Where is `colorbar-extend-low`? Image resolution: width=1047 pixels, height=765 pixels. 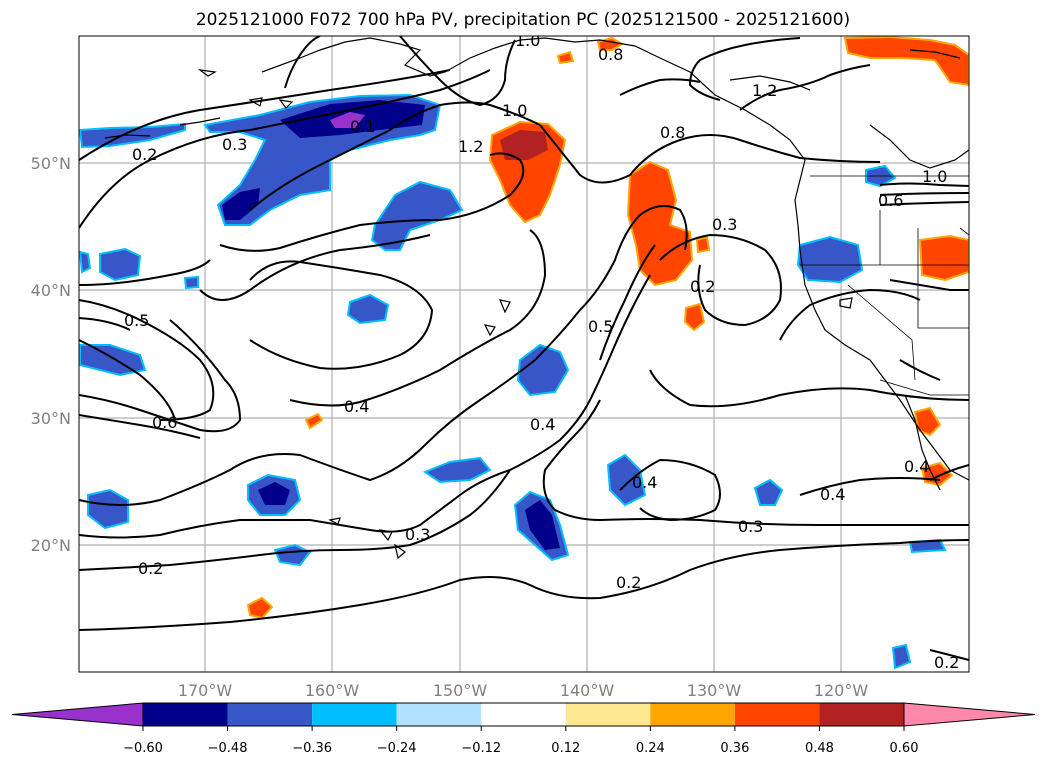 colorbar-extend-low is located at coordinates (77, 714).